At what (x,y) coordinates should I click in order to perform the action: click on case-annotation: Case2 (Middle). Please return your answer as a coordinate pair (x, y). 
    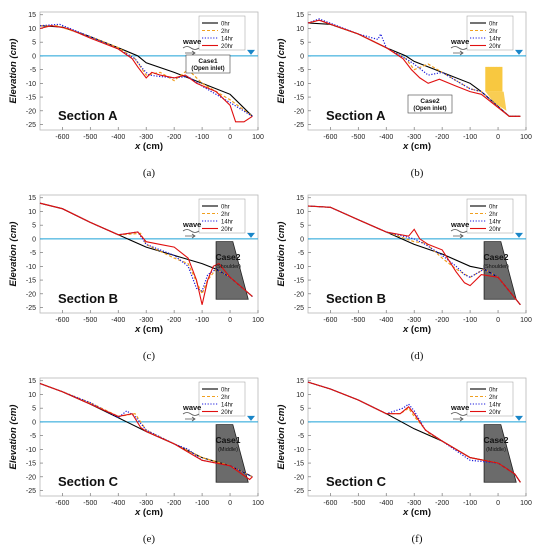
    Looking at the image, I should click on (495, 444).